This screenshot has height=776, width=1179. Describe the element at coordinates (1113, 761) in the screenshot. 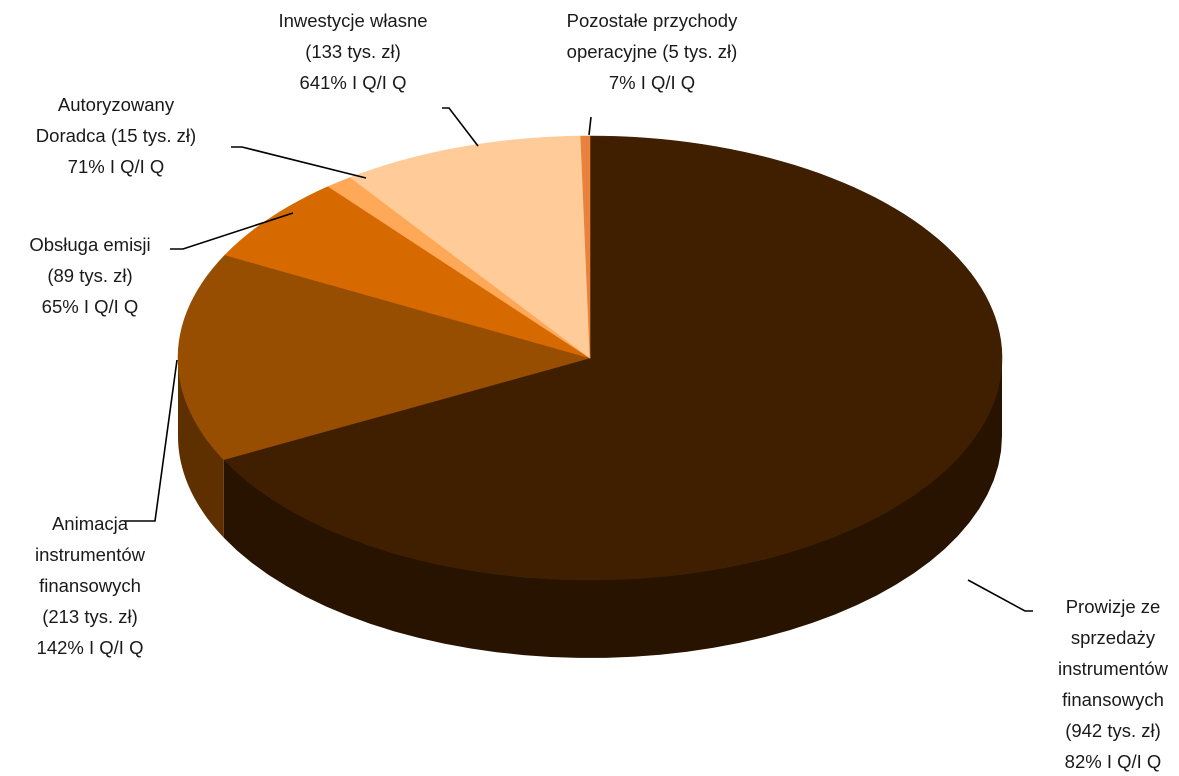

I see `data-label-line: 82% I Q/I Q` at that location.